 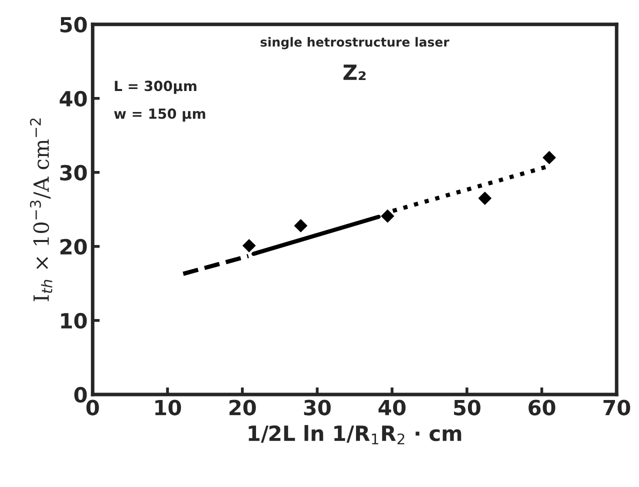 I want to click on annotation: w = 150 µm, so click(x=160, y=115).